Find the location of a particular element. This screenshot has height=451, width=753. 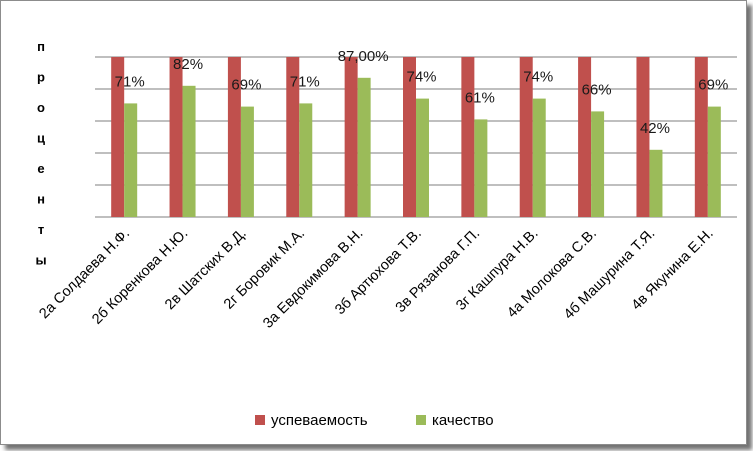

y-axis-title-letter: н is located at coordinates (41, 199).